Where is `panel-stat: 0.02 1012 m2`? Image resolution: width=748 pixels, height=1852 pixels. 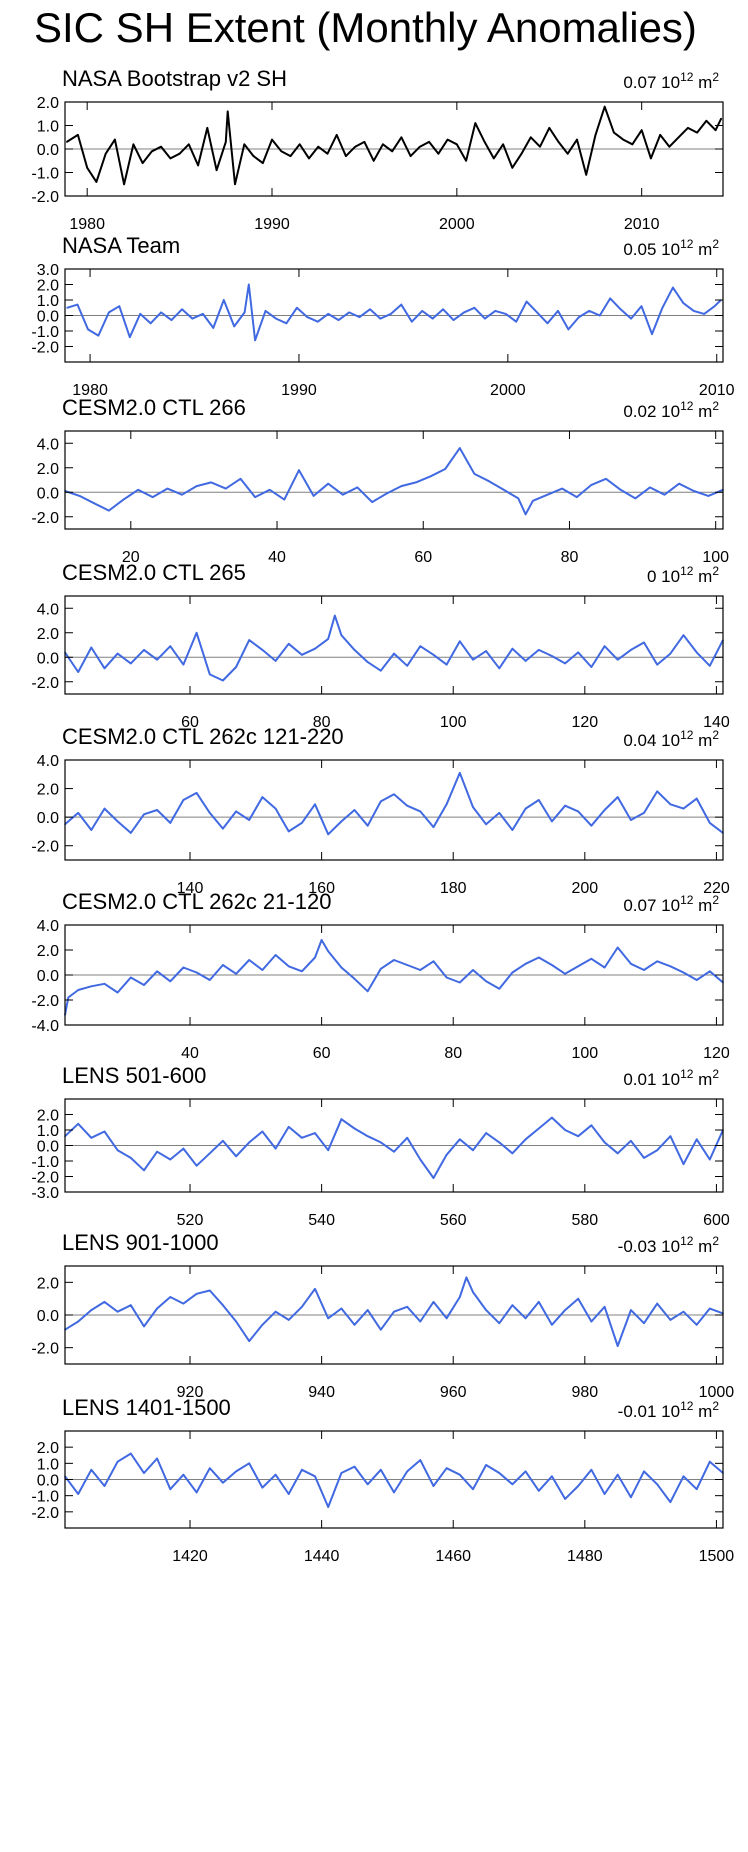 panel-stat: 0.02 1012 m2 is located at coordinates (671, 410).